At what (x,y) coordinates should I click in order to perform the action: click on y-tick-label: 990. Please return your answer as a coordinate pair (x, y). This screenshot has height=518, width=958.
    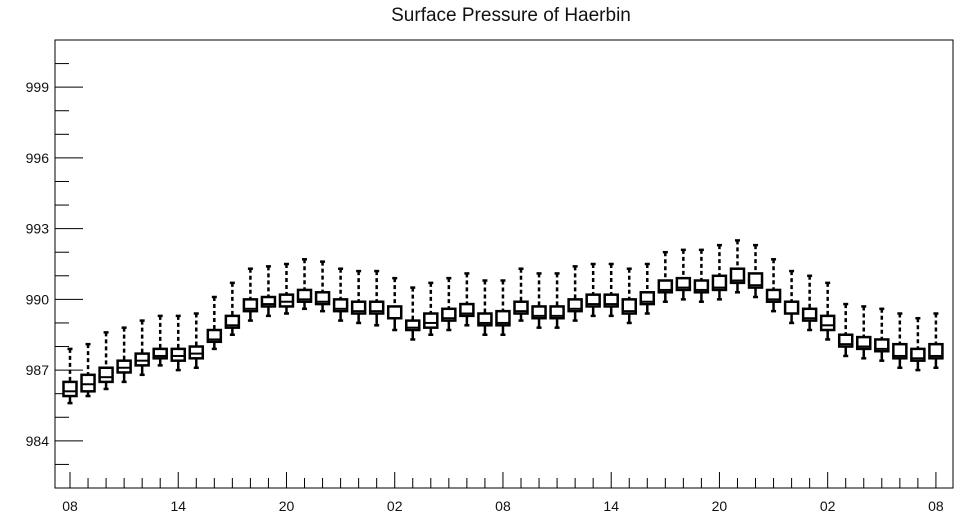
    Looking at the image, I should click on (38, 299).